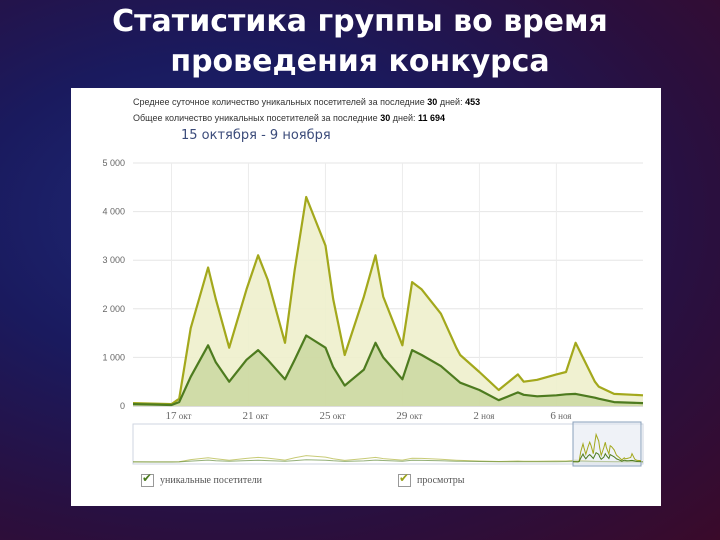 The width and height of the screenshot is (720, 540). Describe the element at coordinates (256, 135) in the screenshot. I see `date-range: 15 октября - 9 ноября` at that location.